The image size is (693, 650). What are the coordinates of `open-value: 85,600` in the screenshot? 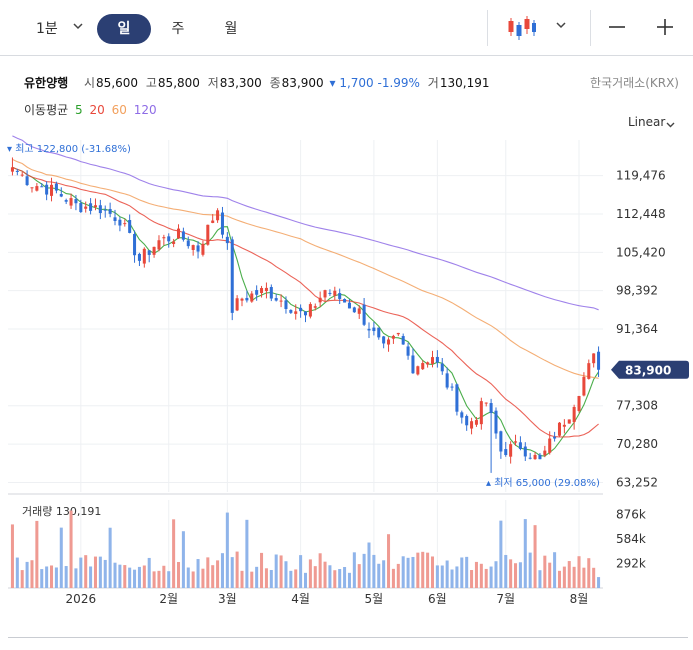 It's located at (117, 83).